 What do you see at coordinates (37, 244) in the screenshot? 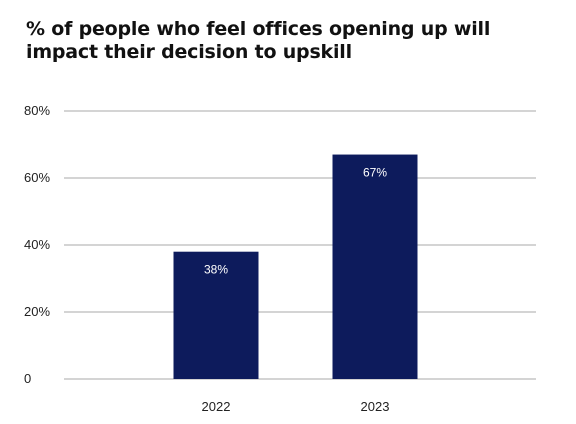
I see `y-tick-label-2: 40%` at bounding box center [37, 244].